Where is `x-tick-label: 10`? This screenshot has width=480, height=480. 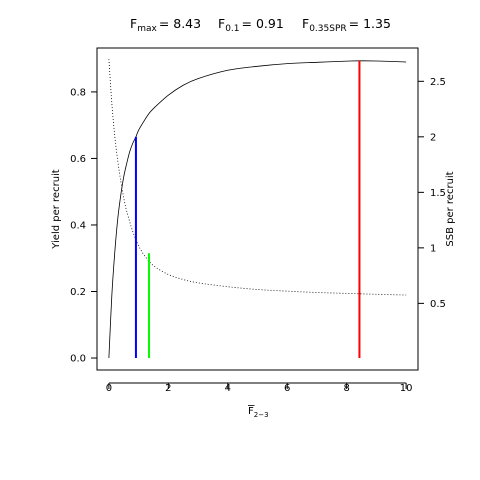
x-tick-label: 10 is located at coordinates (406, 388).